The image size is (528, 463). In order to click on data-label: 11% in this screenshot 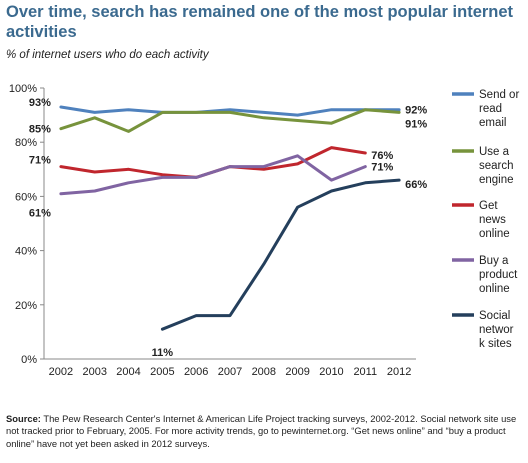, I will do `click(163, 353)`.